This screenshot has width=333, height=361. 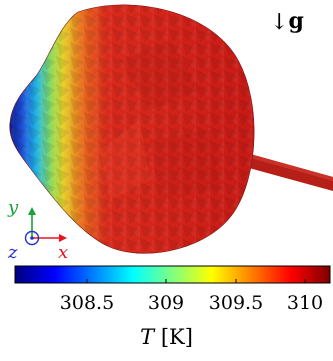 What do you see at coordinates (279, 22) in the screenshot?
I see `gravity-arrow-icon: ↓` at bounding box center [279, 22].